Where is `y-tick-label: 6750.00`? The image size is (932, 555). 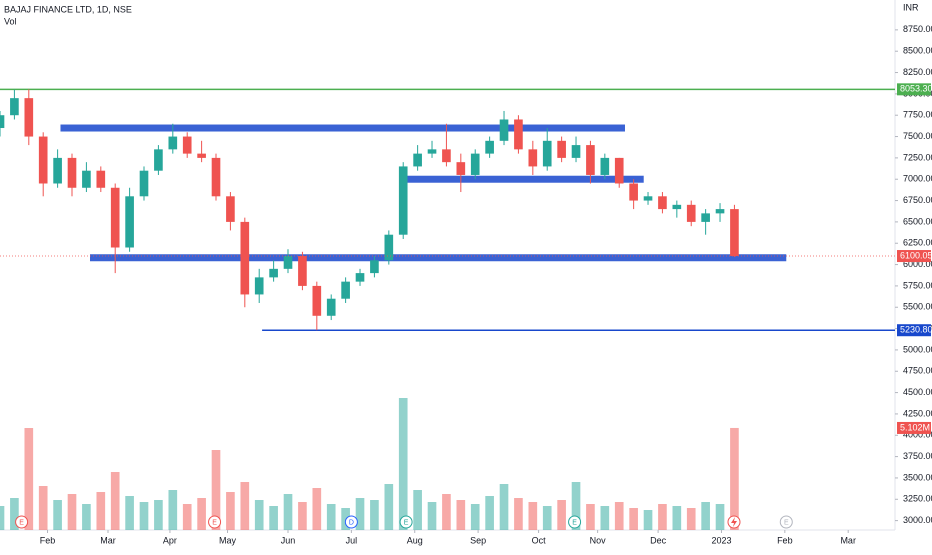
y-tick-label: 6750.00 is located at coordinates (917, 200).